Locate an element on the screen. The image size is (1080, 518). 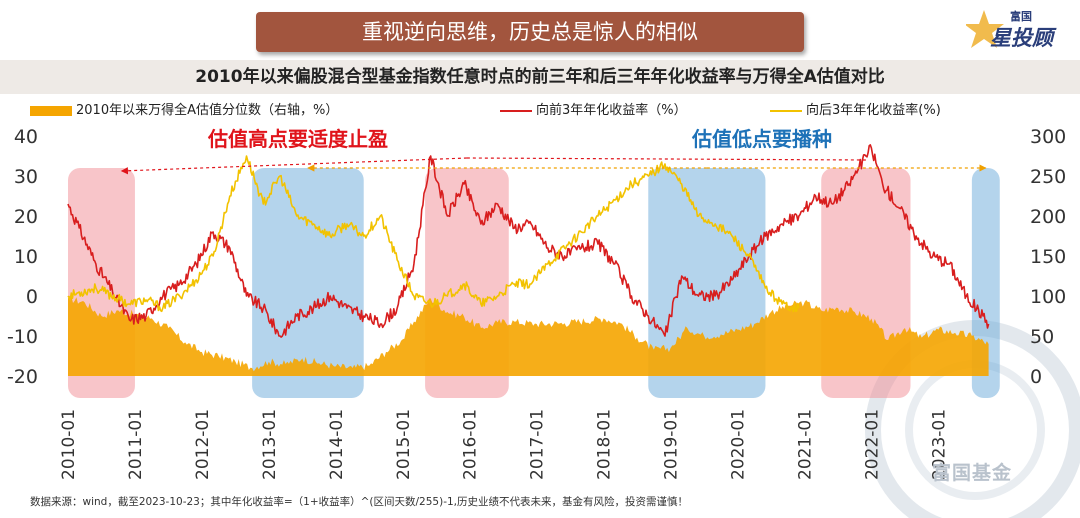
valuation-area is located at coordinates (528, 335).